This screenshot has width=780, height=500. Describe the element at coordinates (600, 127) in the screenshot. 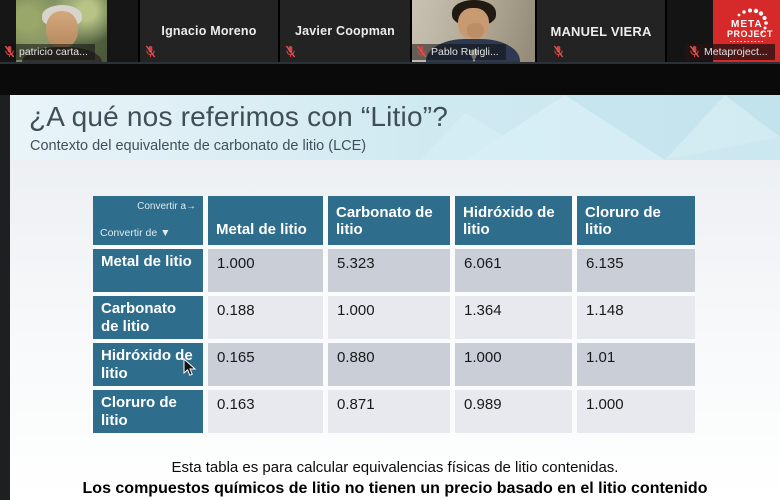

I see `slide-polygon-decoration` at that location.